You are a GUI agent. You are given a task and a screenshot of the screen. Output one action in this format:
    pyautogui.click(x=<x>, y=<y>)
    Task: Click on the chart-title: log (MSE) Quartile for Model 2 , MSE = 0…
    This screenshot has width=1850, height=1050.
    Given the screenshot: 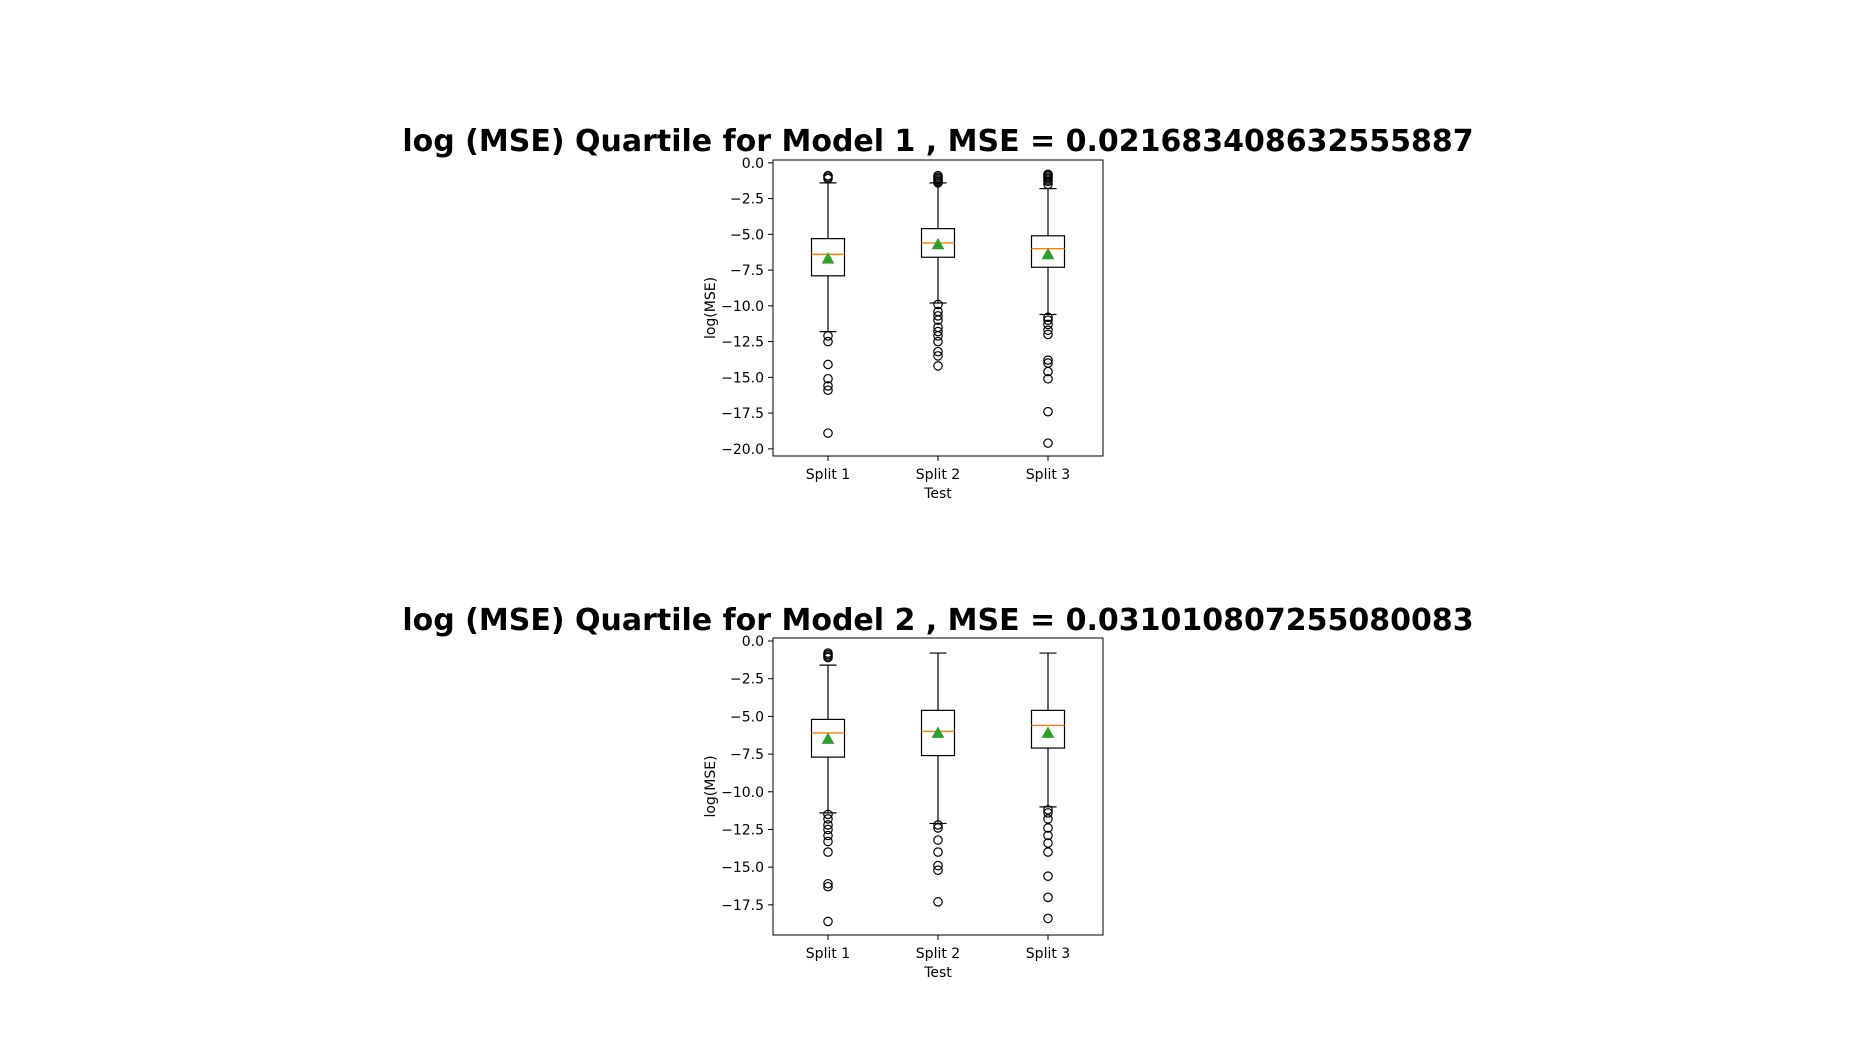 What is the action you would take?
    pyautogui.click(x=937, y=620)
    